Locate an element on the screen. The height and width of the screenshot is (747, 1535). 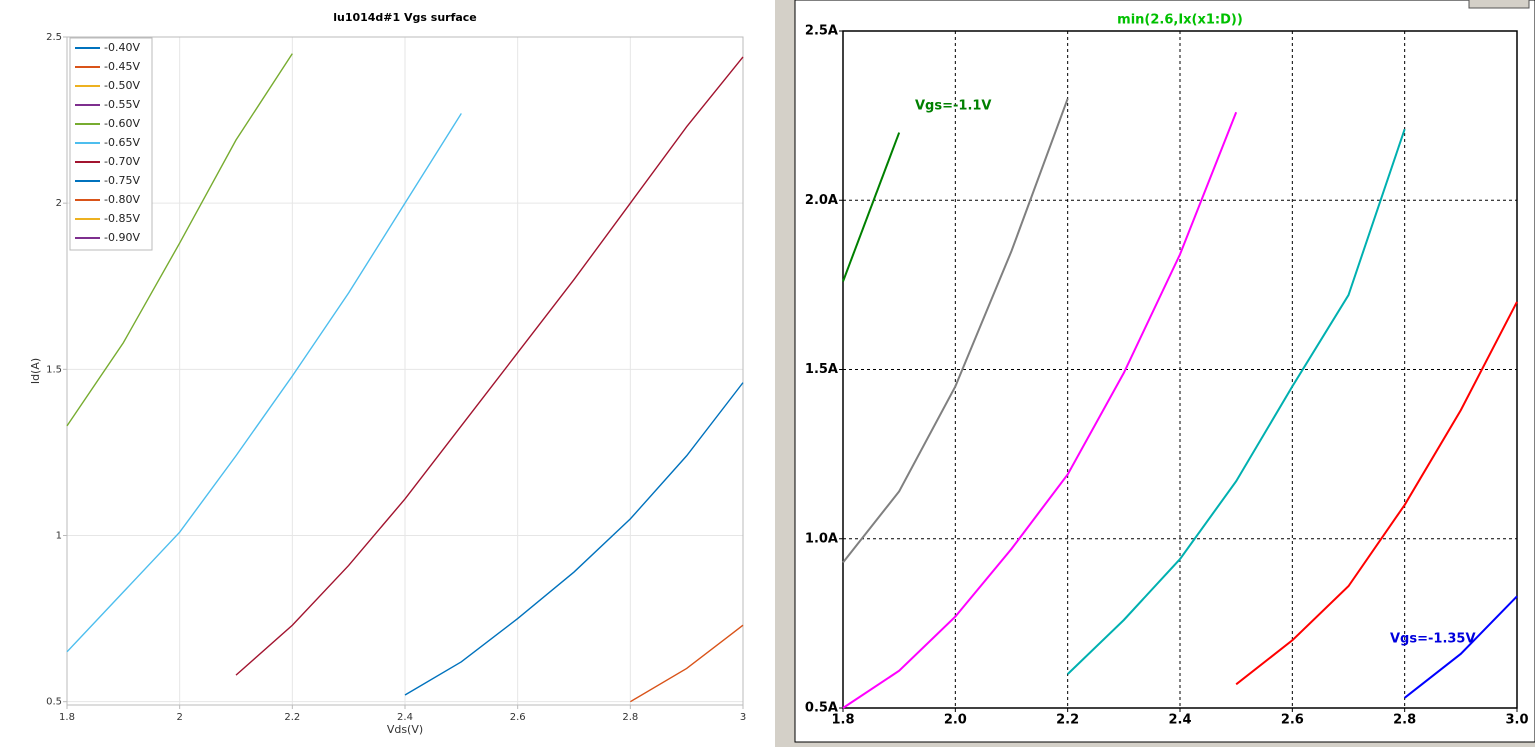
window-buttons is located at coordinates (1499, 4).